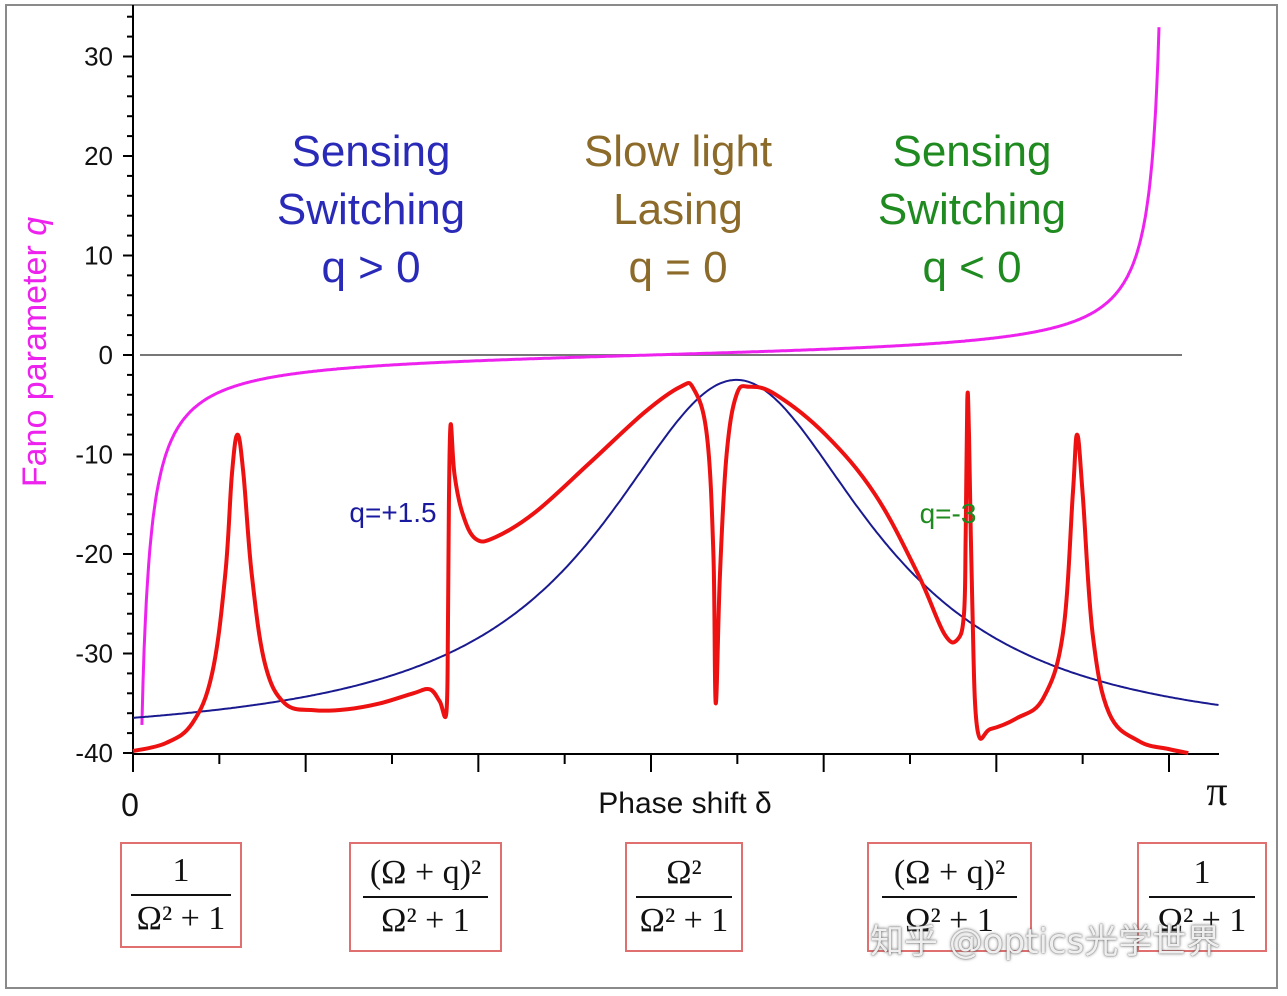 The height and width of the screenshot is (996, 1287). I want to click on formula-3-numerator: Ω², so click(684, 872).